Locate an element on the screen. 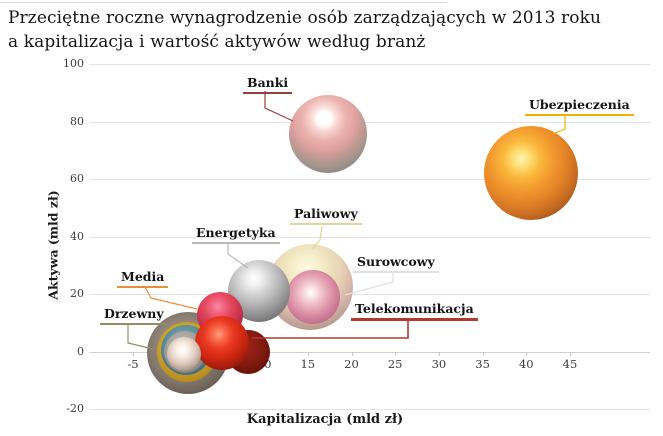 The width and height of the screenshot is (663, 436). bubble-label-paliwowy: Paliwowy is located at coordinates (326, 215).